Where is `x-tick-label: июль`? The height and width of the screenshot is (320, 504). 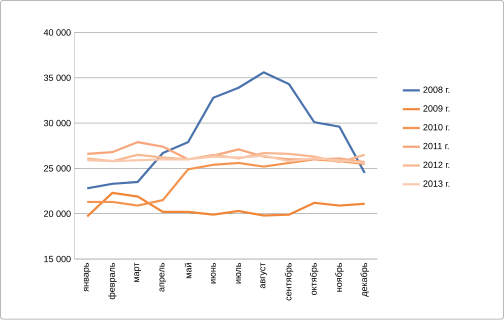 x-tick-label: июль is located at coordinates (239, 273).